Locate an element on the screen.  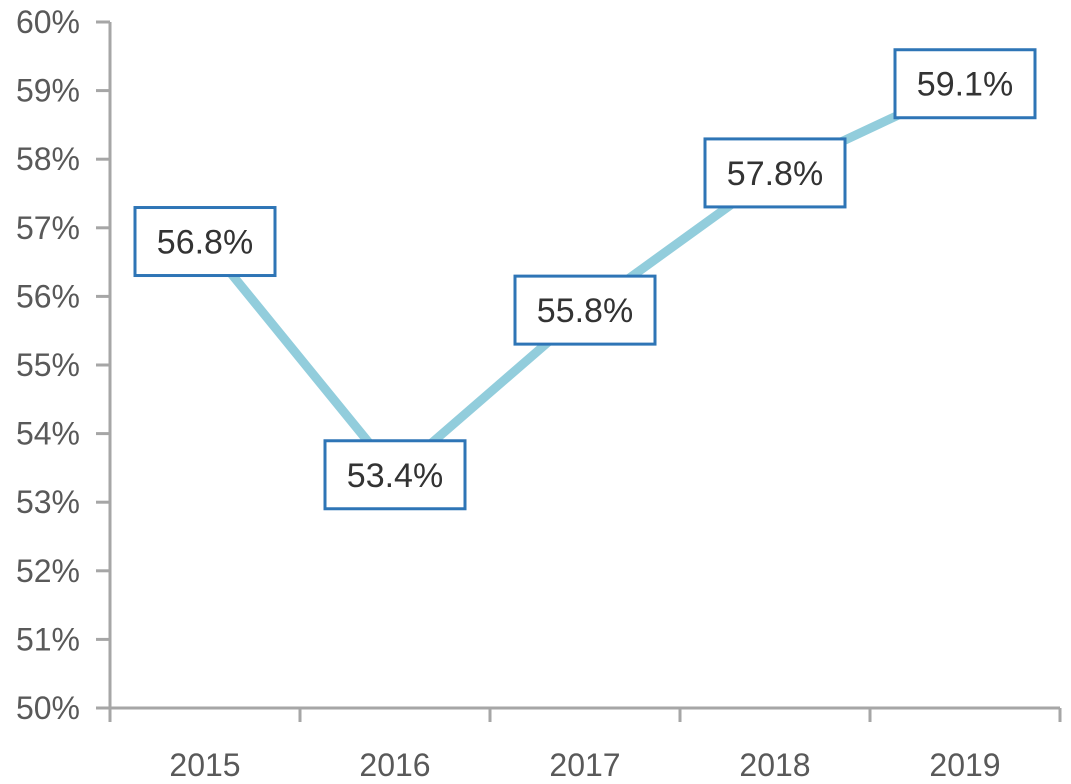
x-axis: 2015 2016 2017 2018 2019 is located at coordinates (585, 744).